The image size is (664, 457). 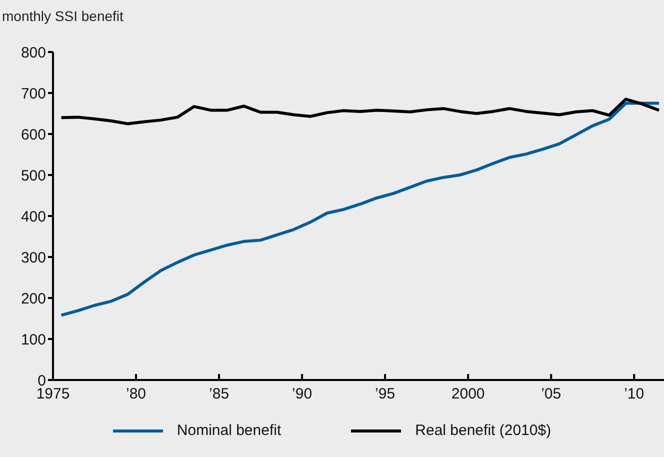 What do you see at coordinates (302, 394) in the screenshot?
I see `x-tick-label: ’90` at bounding box center [302, 394].